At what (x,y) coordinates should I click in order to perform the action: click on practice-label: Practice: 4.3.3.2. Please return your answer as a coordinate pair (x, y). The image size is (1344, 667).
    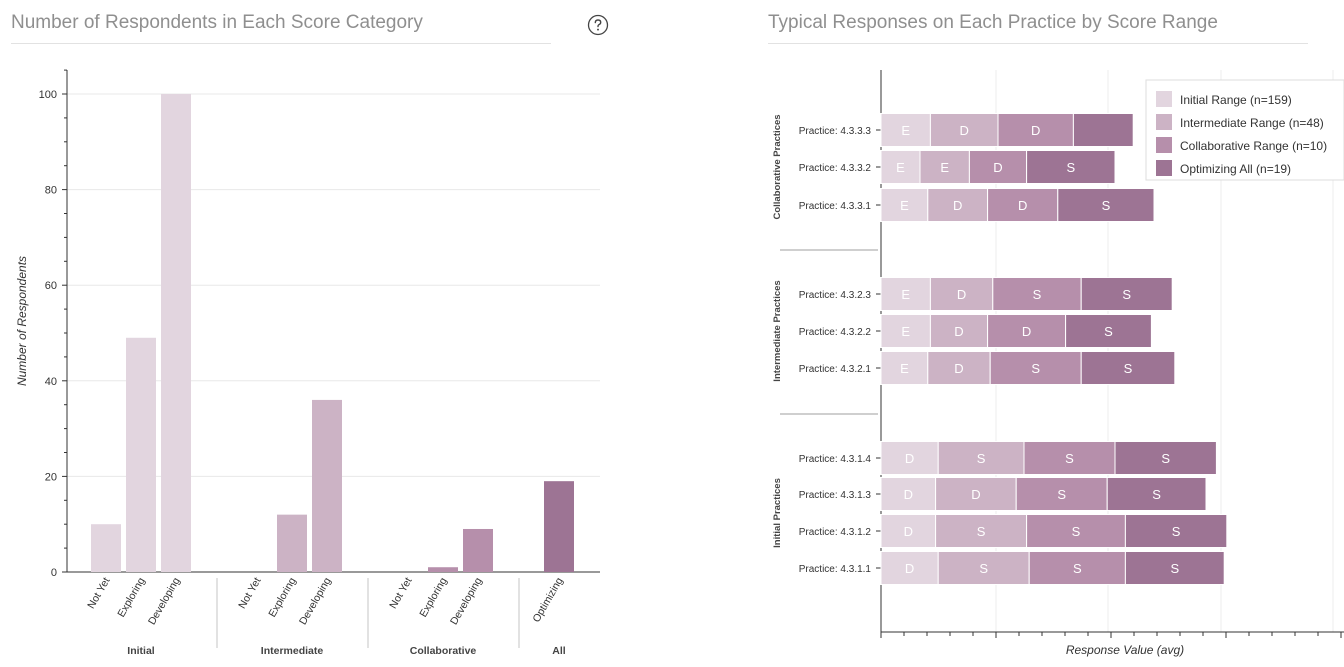
    Looking at the image, I should click on (835, 168).